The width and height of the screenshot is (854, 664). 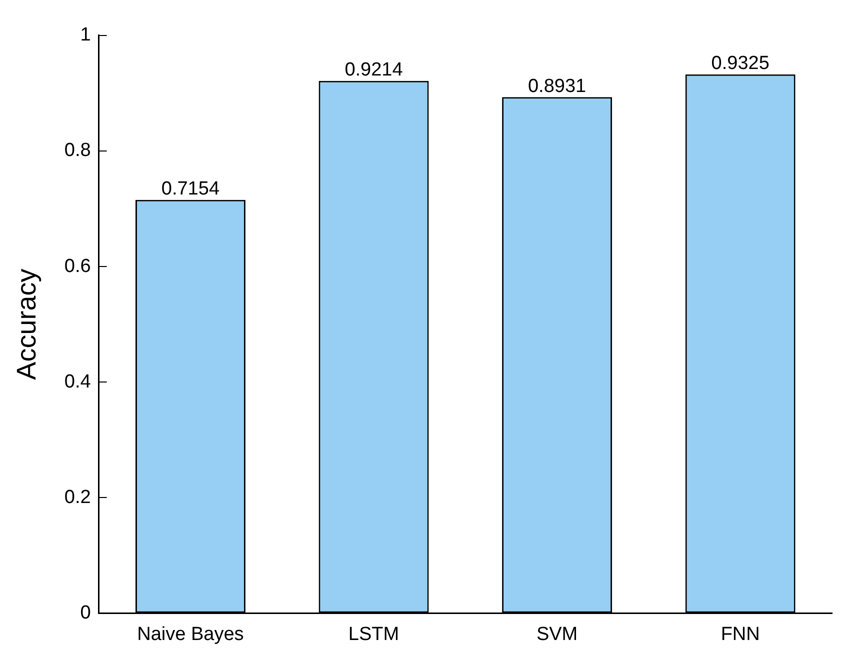 I want to click on y-tick-label: 0.4, so click(x=78, y=381).